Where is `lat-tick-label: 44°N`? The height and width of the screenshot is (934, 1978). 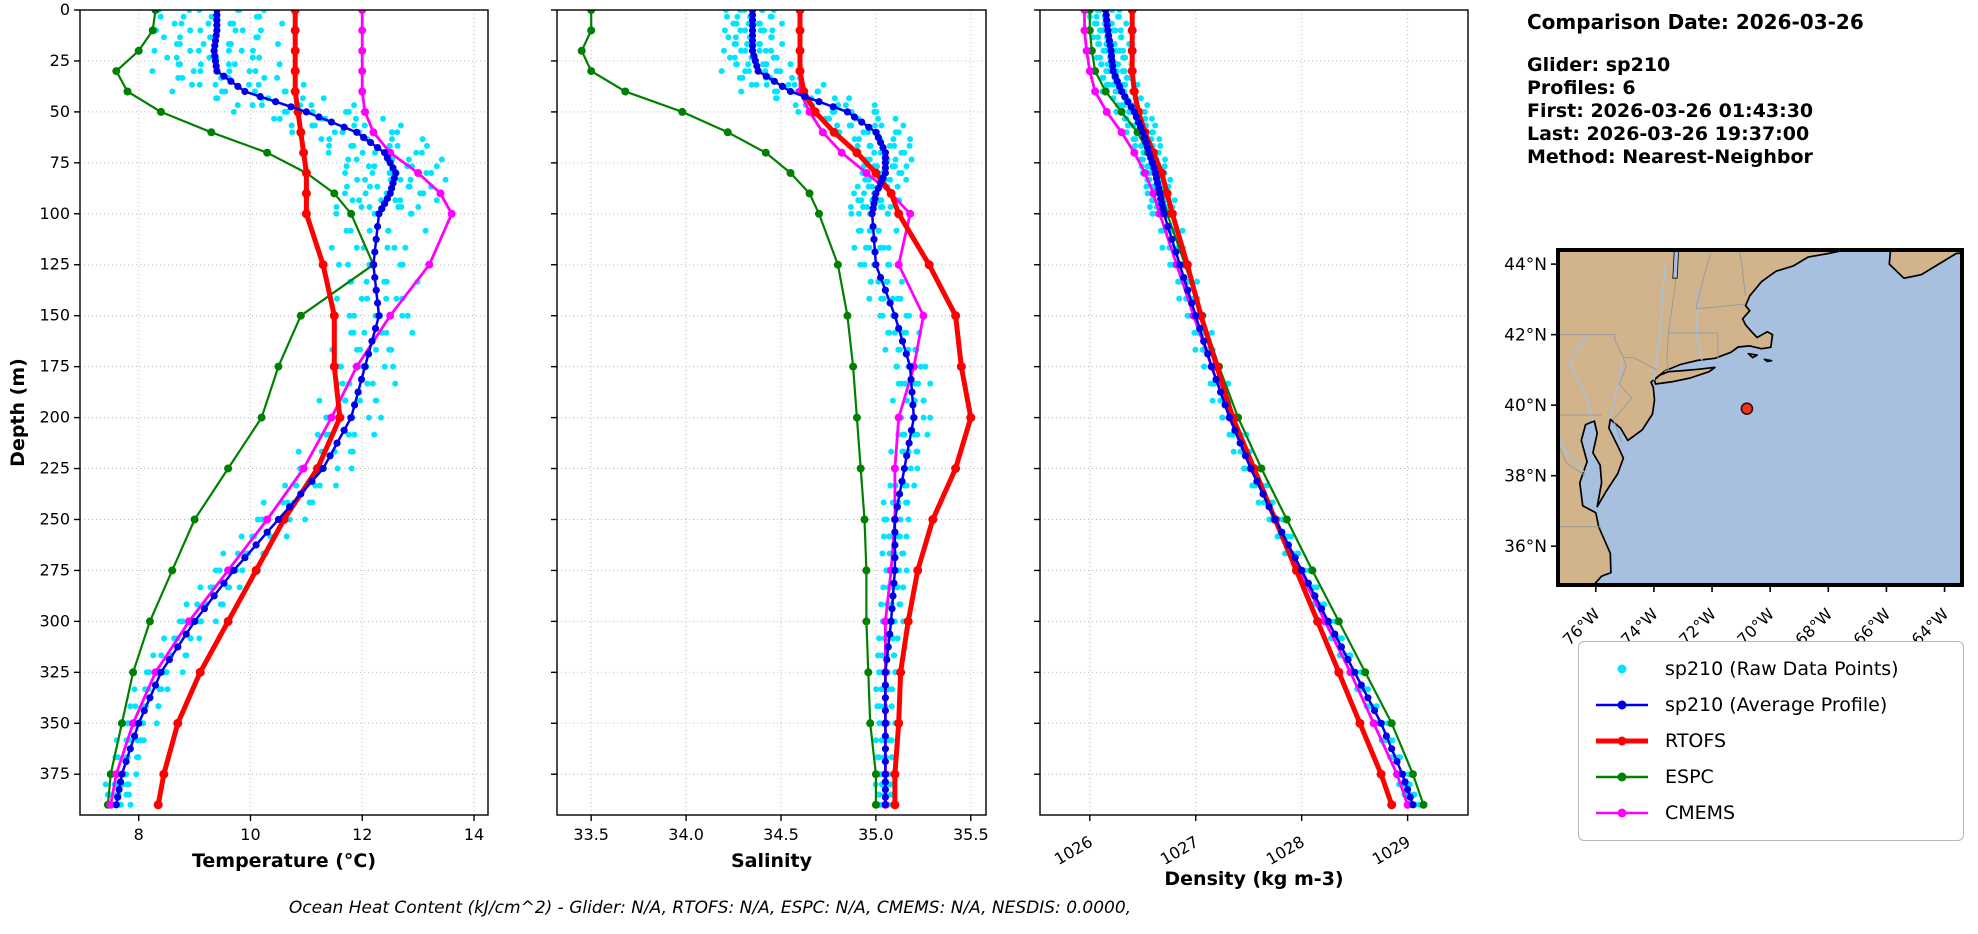
lat-tick-label: 44°N is located at coordinates (1525, 265).